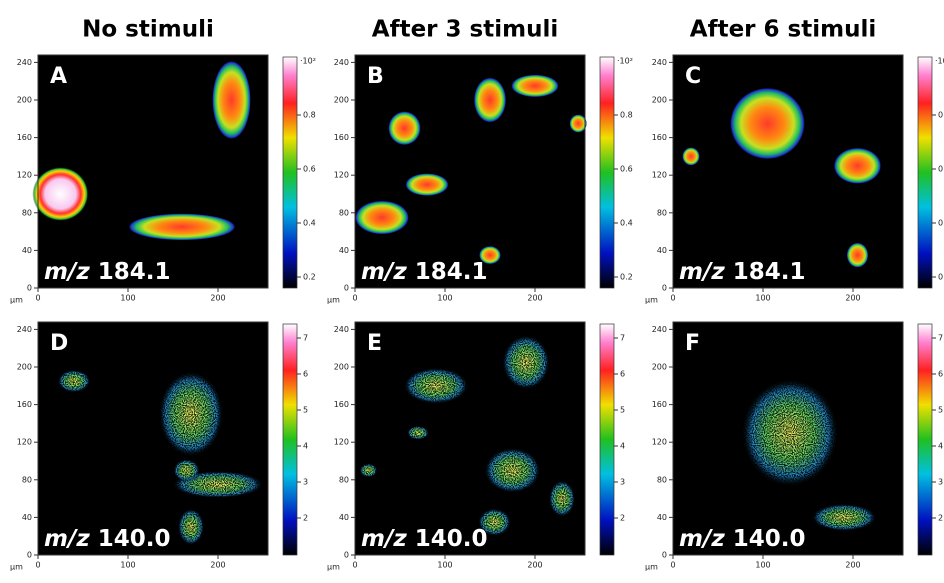  Describe the element at coordinates (59, 343) in the screenshot. I see `panel-letter: D` at that location.